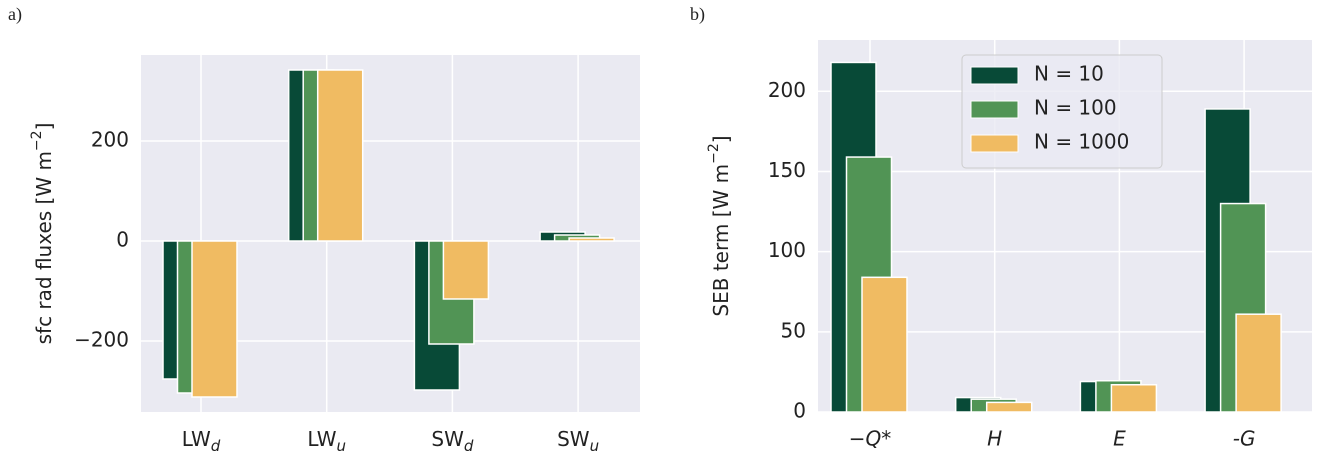 The image size is (1322, 462). What do you see at coordinates (1075, 108) in the screenshot?
I see `legend-label: N = 100` at bounding box center [1075, 108].